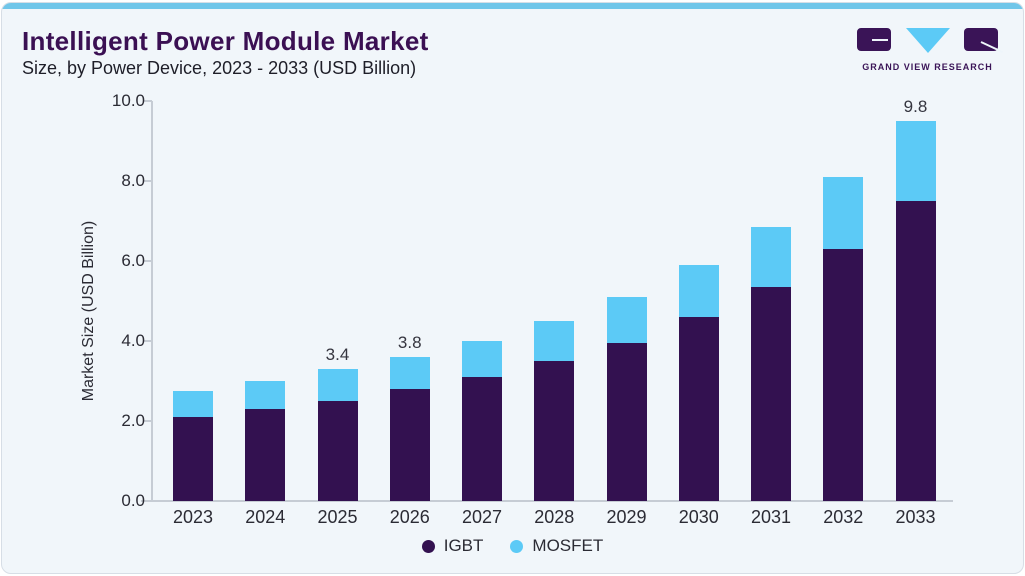 The image size is (1025, 576). Describe the element at coordinates (626, 320) in the screenshot. I see `bar-segment-mosfet-2029` at that location.